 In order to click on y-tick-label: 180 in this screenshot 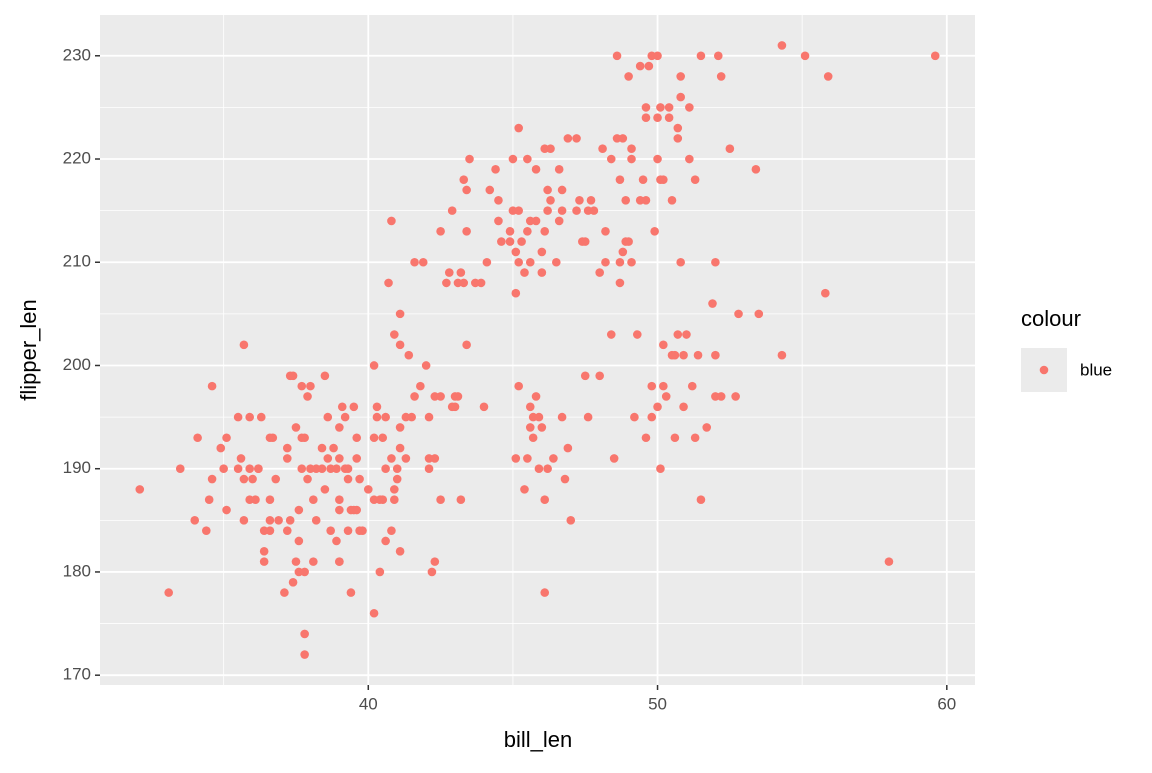, I will do `click(77, 570)`.